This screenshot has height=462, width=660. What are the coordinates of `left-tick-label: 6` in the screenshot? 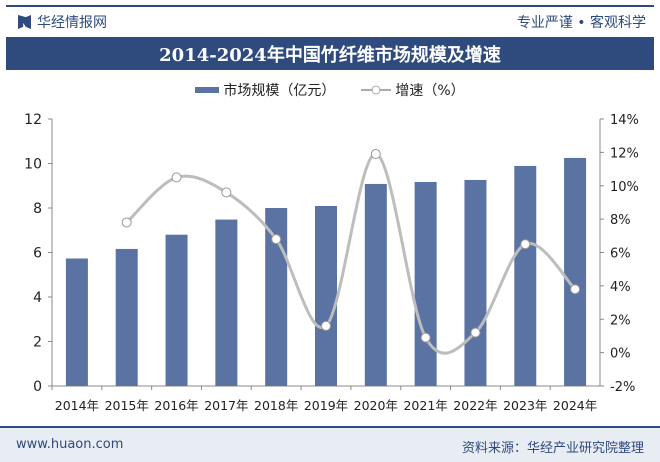 It's located at (37, 254).